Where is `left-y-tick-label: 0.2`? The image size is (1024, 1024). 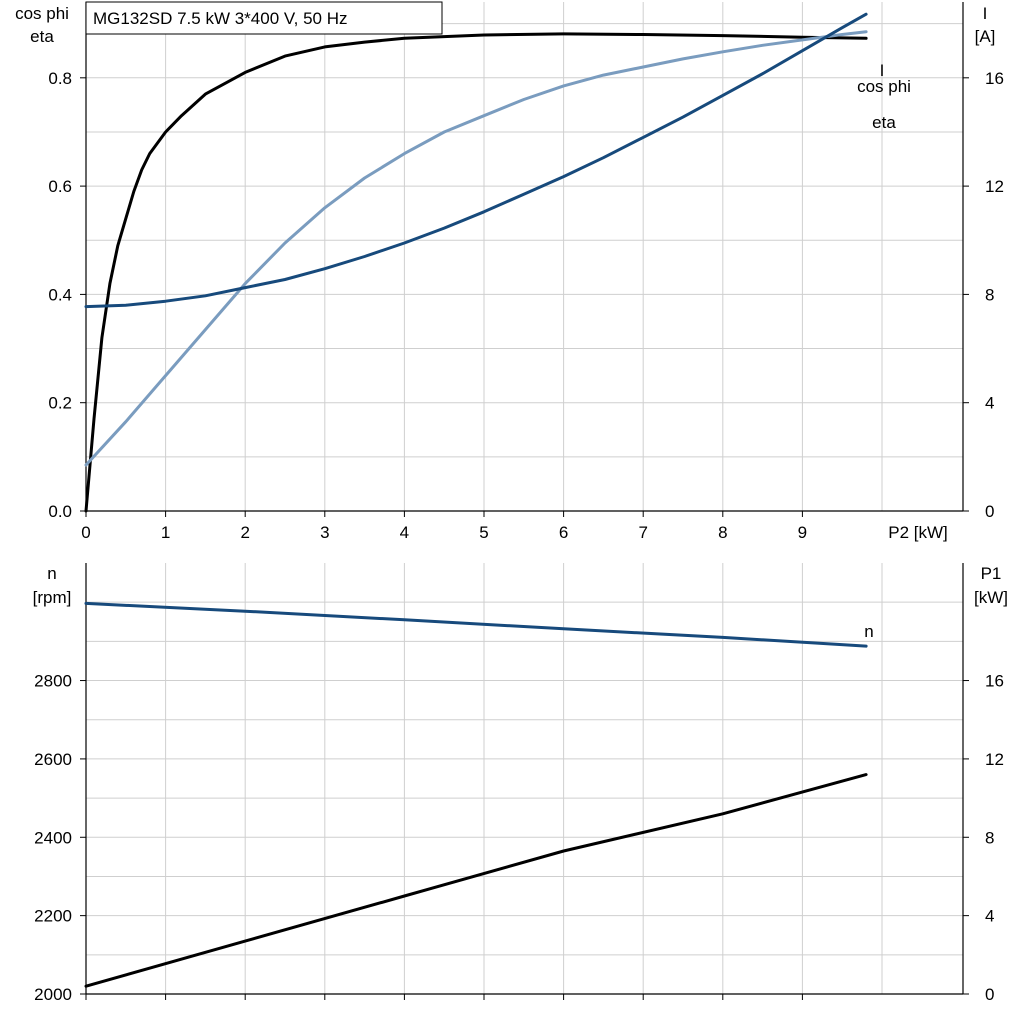 left-y-tick-label: 0.2 is located at coordinates (60, 403).